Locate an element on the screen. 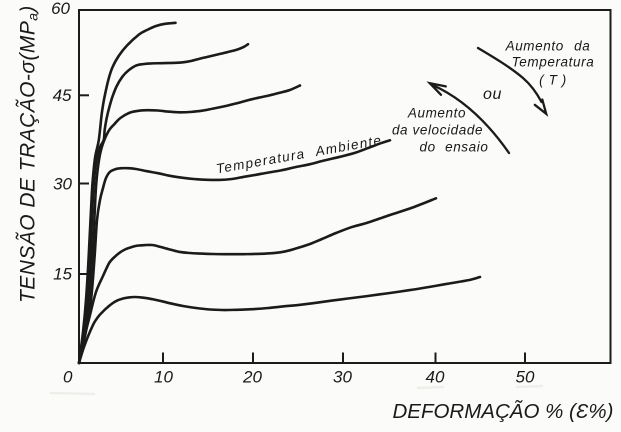 The height and width of the screenshot is (432, 621). svg-text: 10 is located at coordinates (163, 377).